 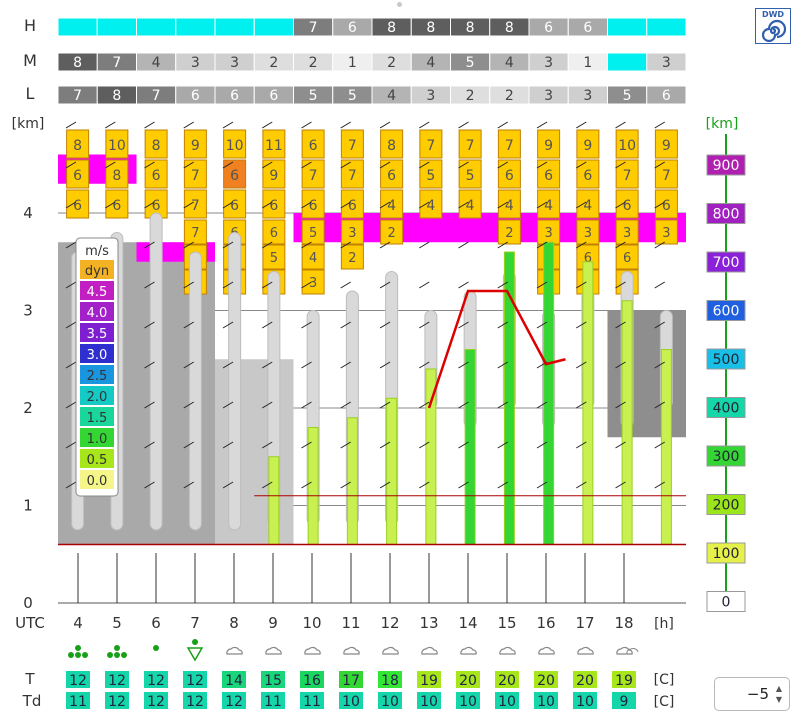 I want to click on cloud-value-L: 3, so click(x=430, y=96).